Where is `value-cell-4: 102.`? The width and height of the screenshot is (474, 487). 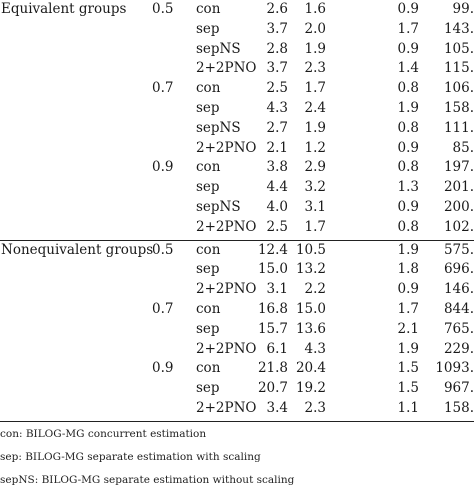
value-cell-4: 102. is located at coordinates (458, 226).